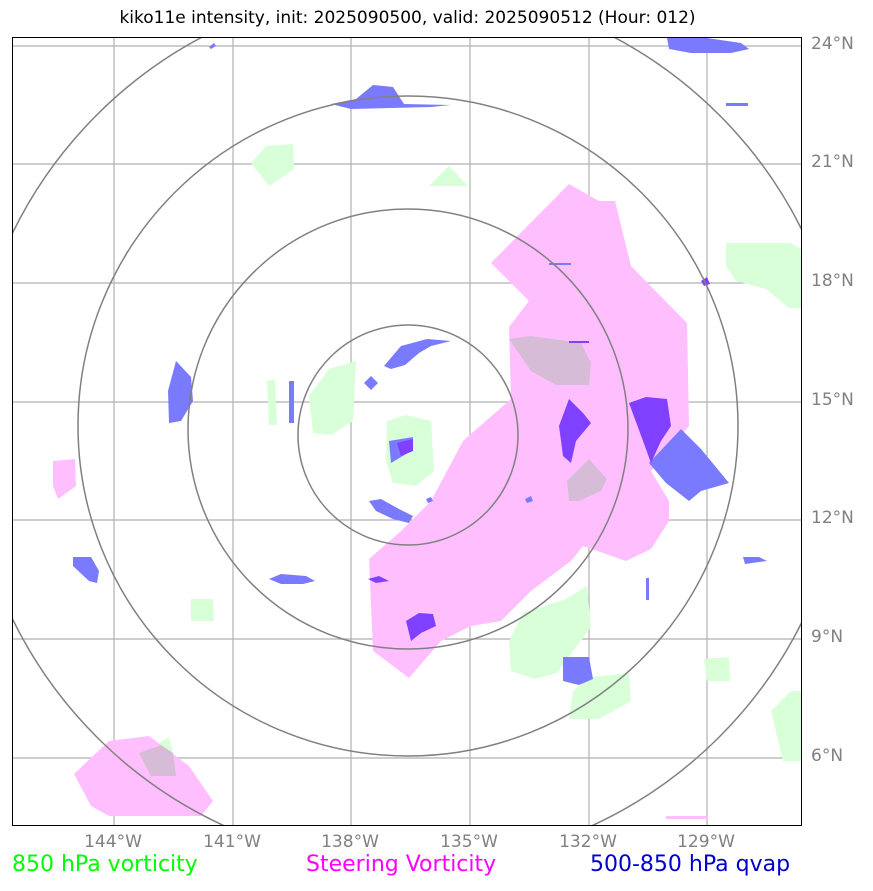 Image resolution: width=873 pixels, height=891 pixels. What do you see at coordinates (690, 864) in the screenshot?
I see `legend-qvap: 500-850 hPa qvap` at bounding box center [690, 864].